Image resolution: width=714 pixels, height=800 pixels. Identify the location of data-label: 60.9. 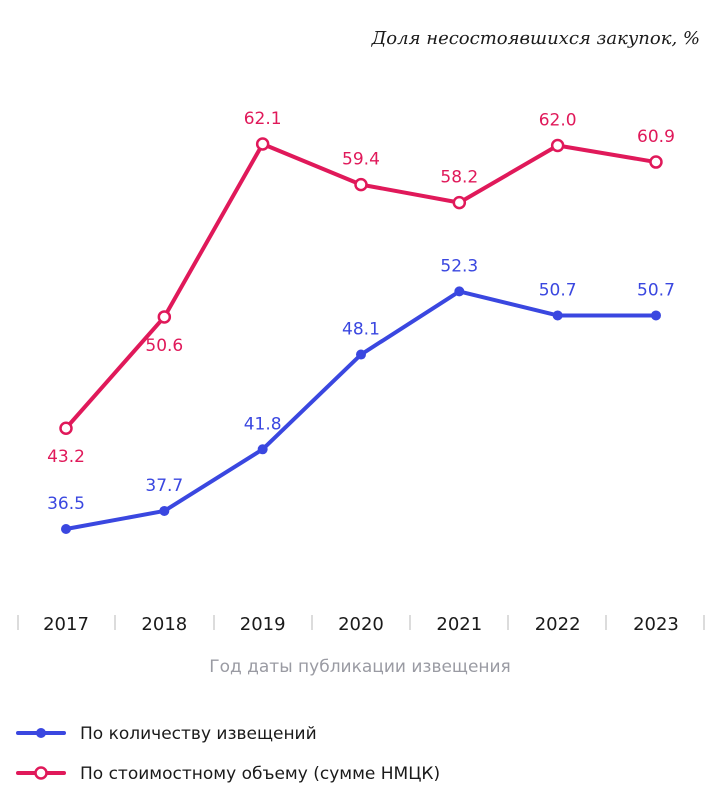
(656, 137).